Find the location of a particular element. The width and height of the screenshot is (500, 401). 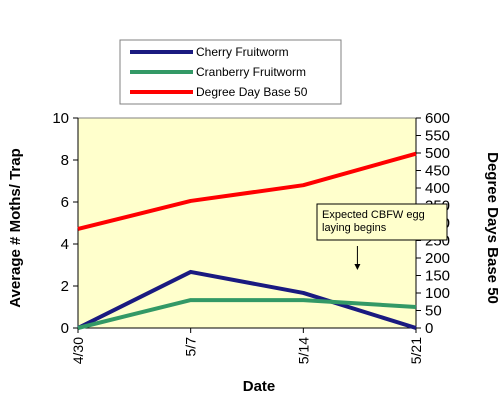

series-line-cherry-fruitworm is located at coordinates (247, 299).